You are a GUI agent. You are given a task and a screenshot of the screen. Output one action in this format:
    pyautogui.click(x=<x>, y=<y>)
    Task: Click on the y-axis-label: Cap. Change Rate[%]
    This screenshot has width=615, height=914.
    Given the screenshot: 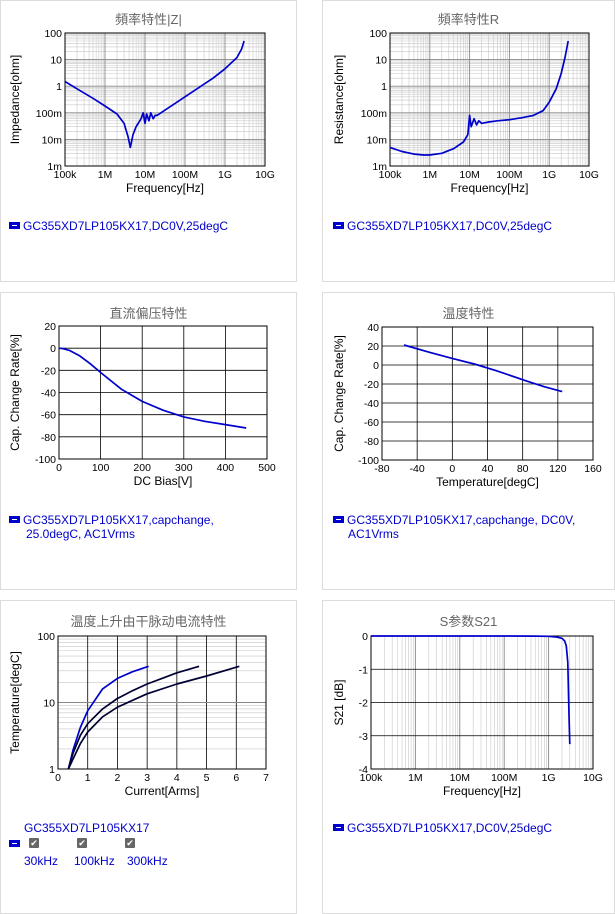 What is the action you would take?
    pyautogui.click(x=339, y=393)
    